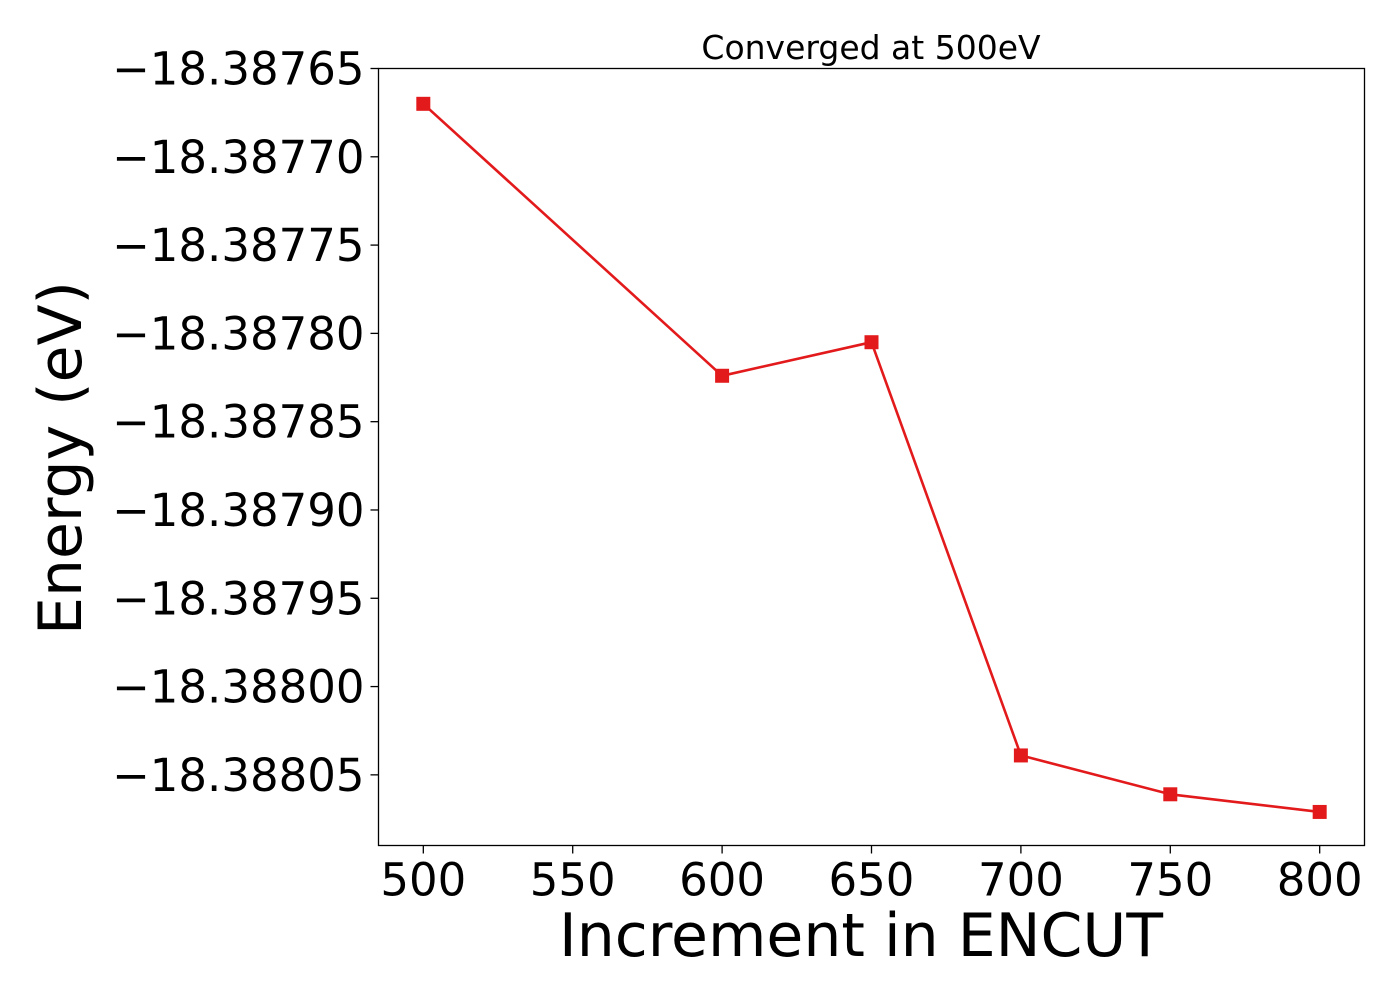 The height and width of the screenshot is (1000, 1400). Describe the element at coordinates (238, 775) in the screenshot. I see `y-tick-label: −18.38805` at that location.